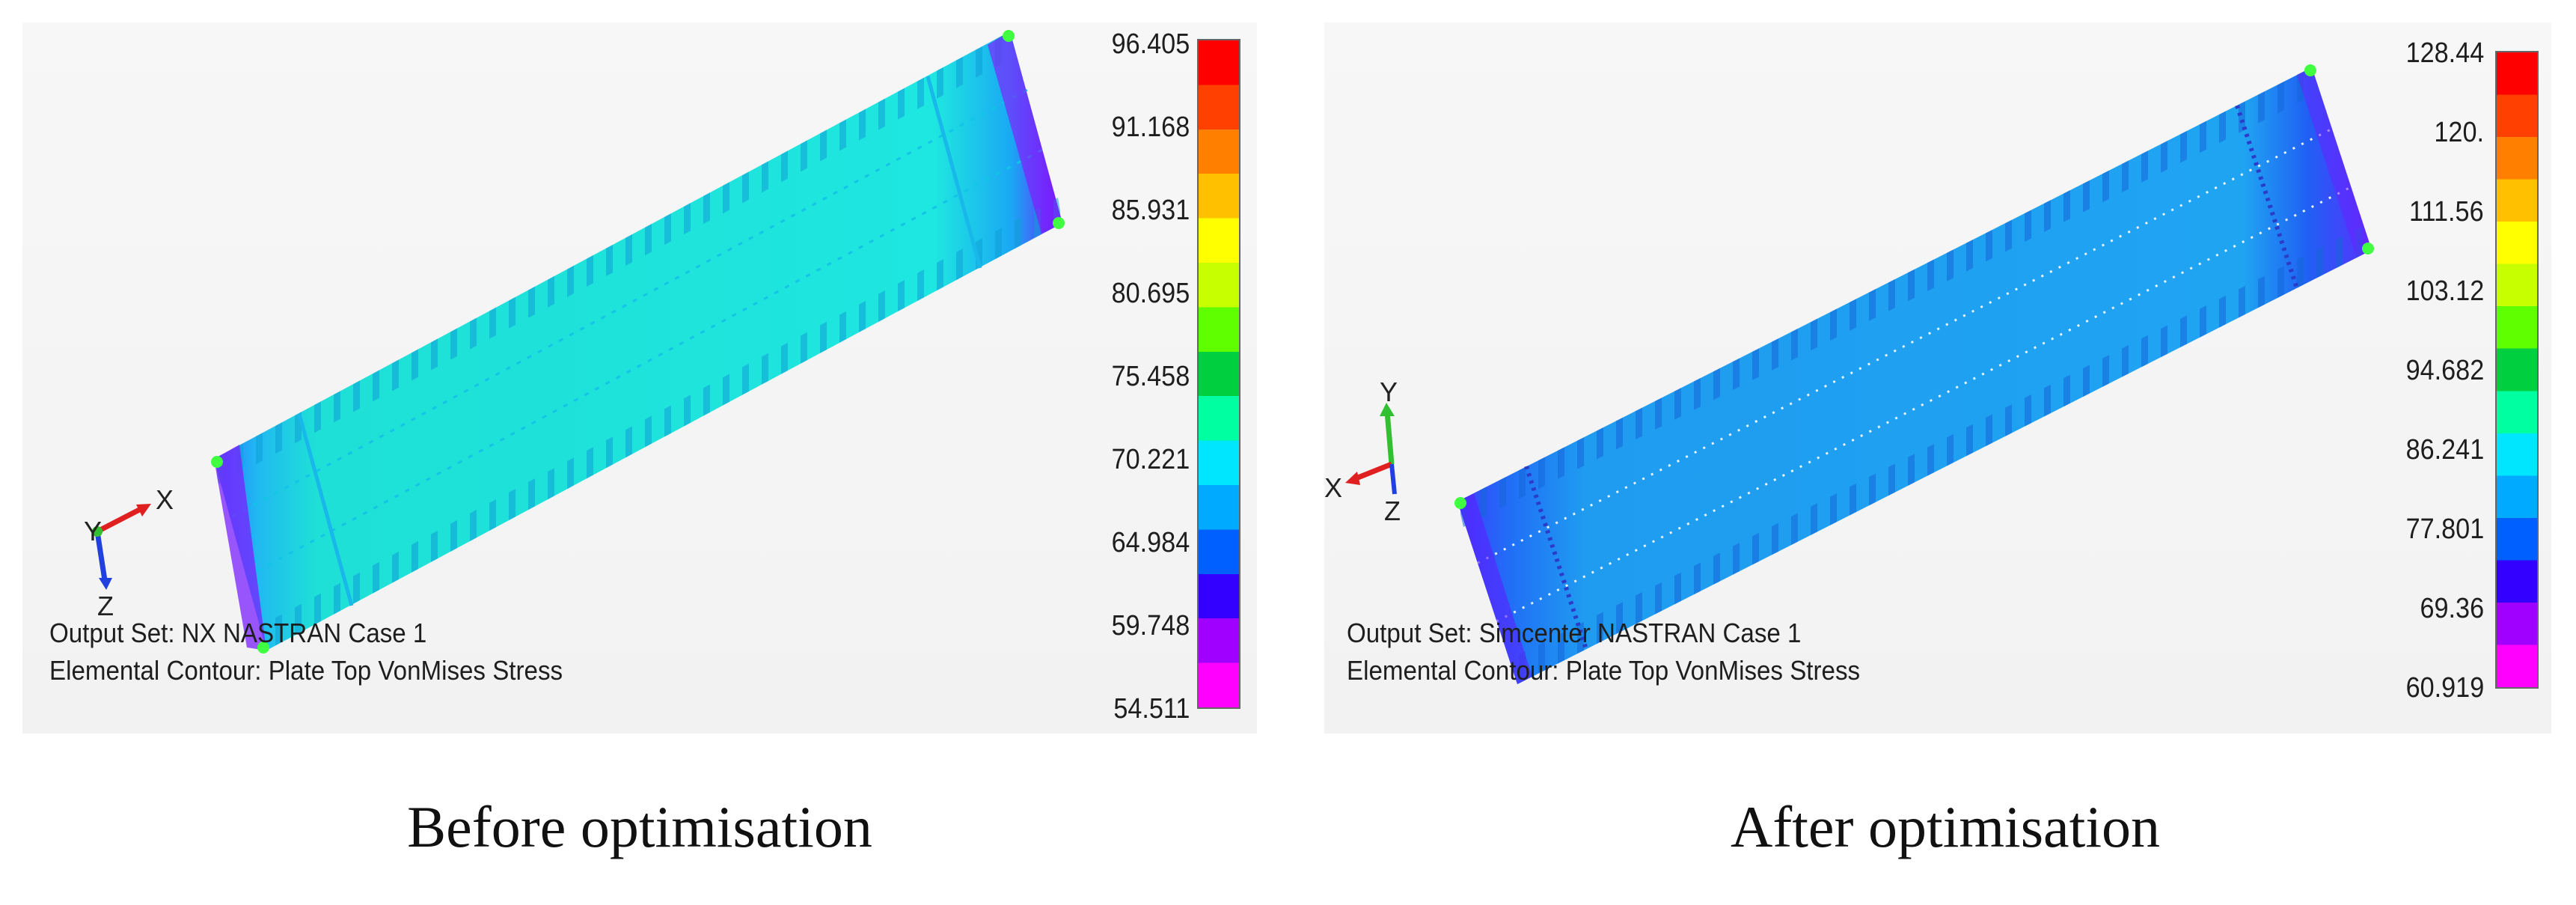  What do you see at coordinates (1150, 626) in the screenshot?
I see `legend-tick: 59.748` at bounding box center [1150, 626].